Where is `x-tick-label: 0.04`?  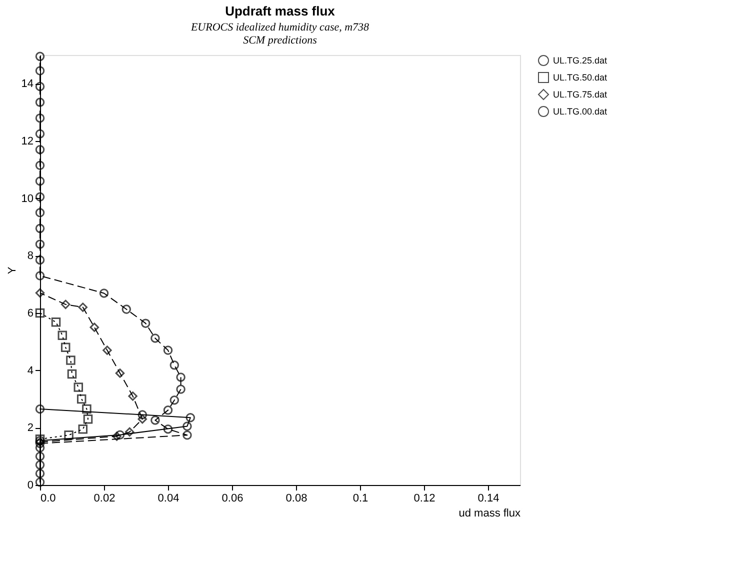
x-tick-label: 0.04 is located at coordinates (169, 498).